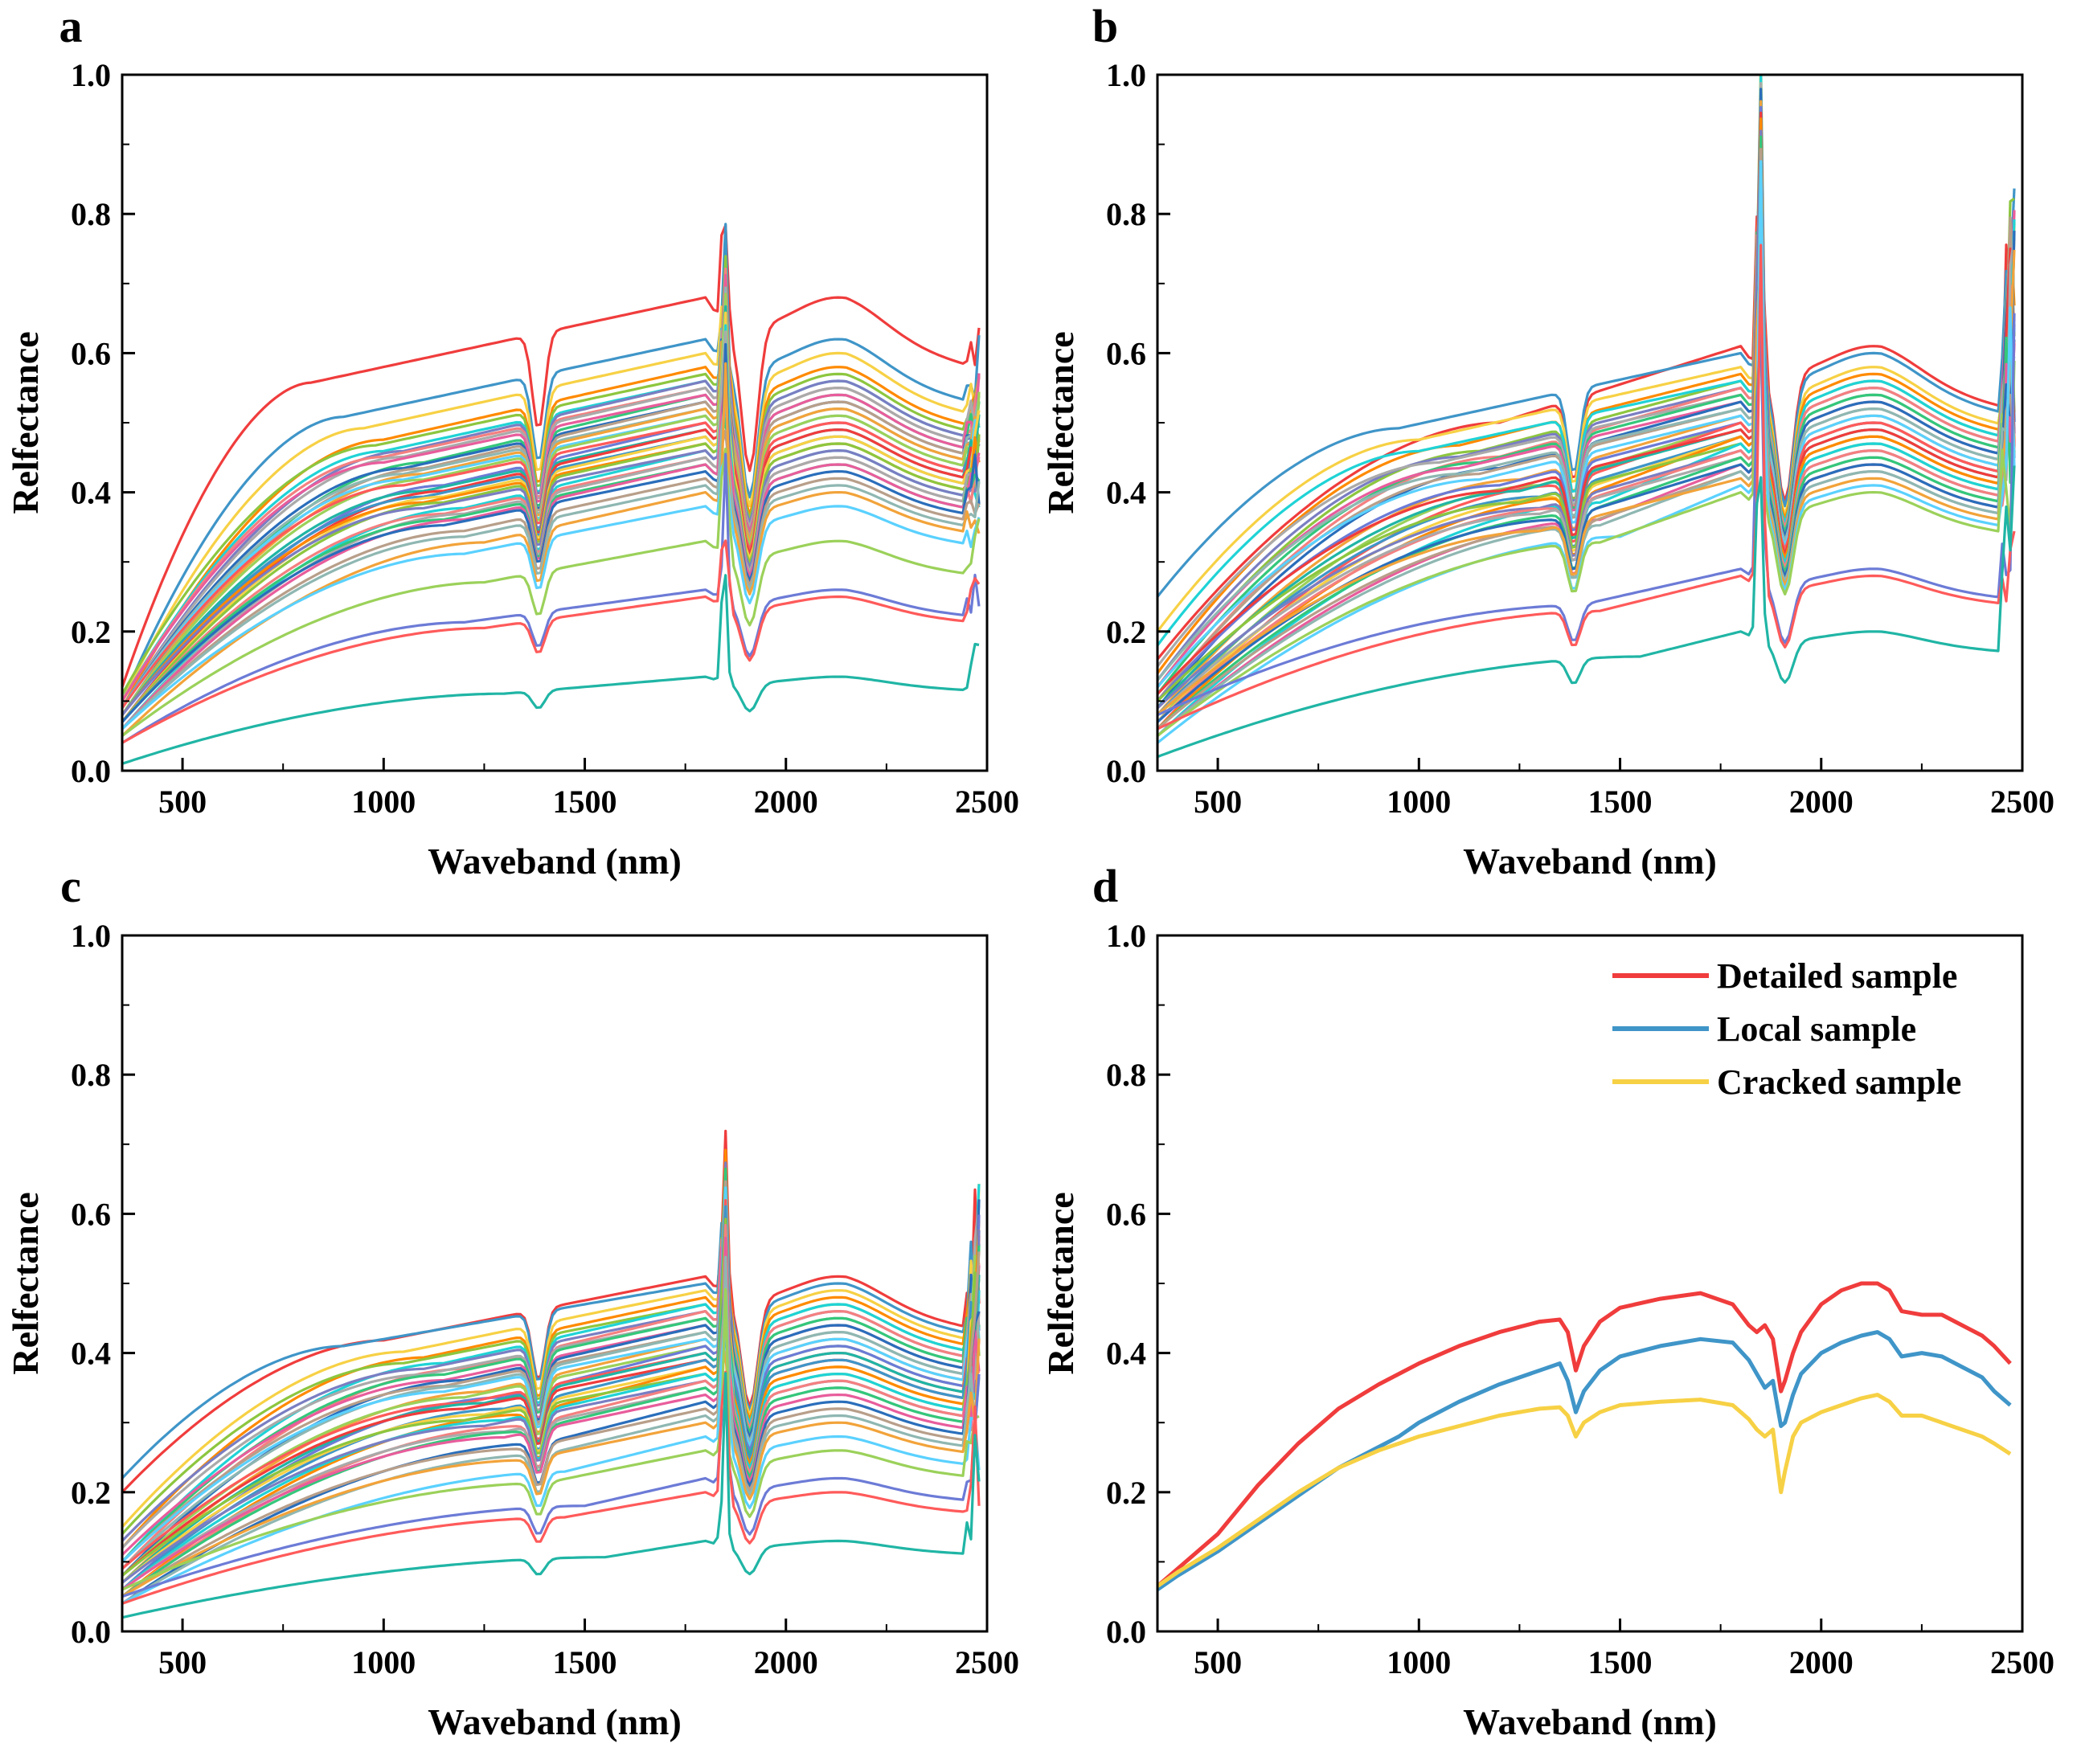 This screenshot has height=1764, width=2081. I want to click on panel-letter: c, so click(70, 886).